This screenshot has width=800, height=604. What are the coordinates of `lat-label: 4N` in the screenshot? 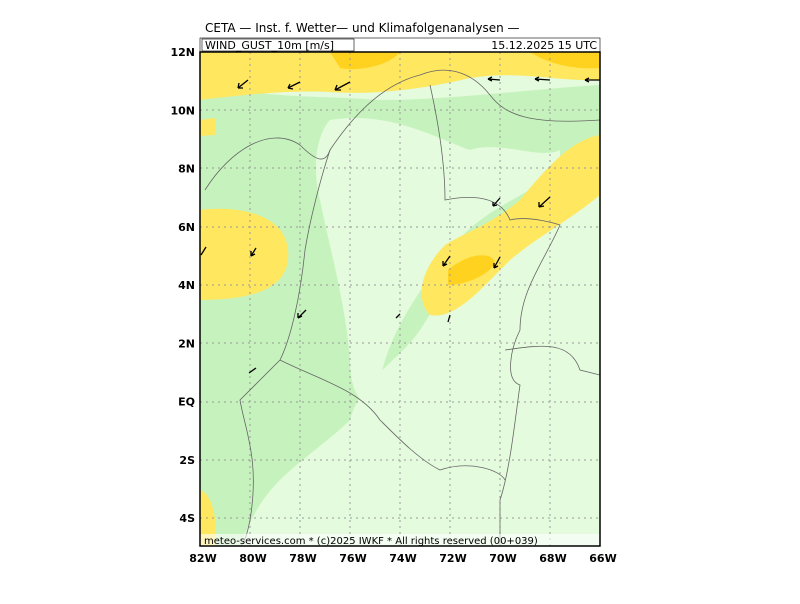 It's located at (186, 285).